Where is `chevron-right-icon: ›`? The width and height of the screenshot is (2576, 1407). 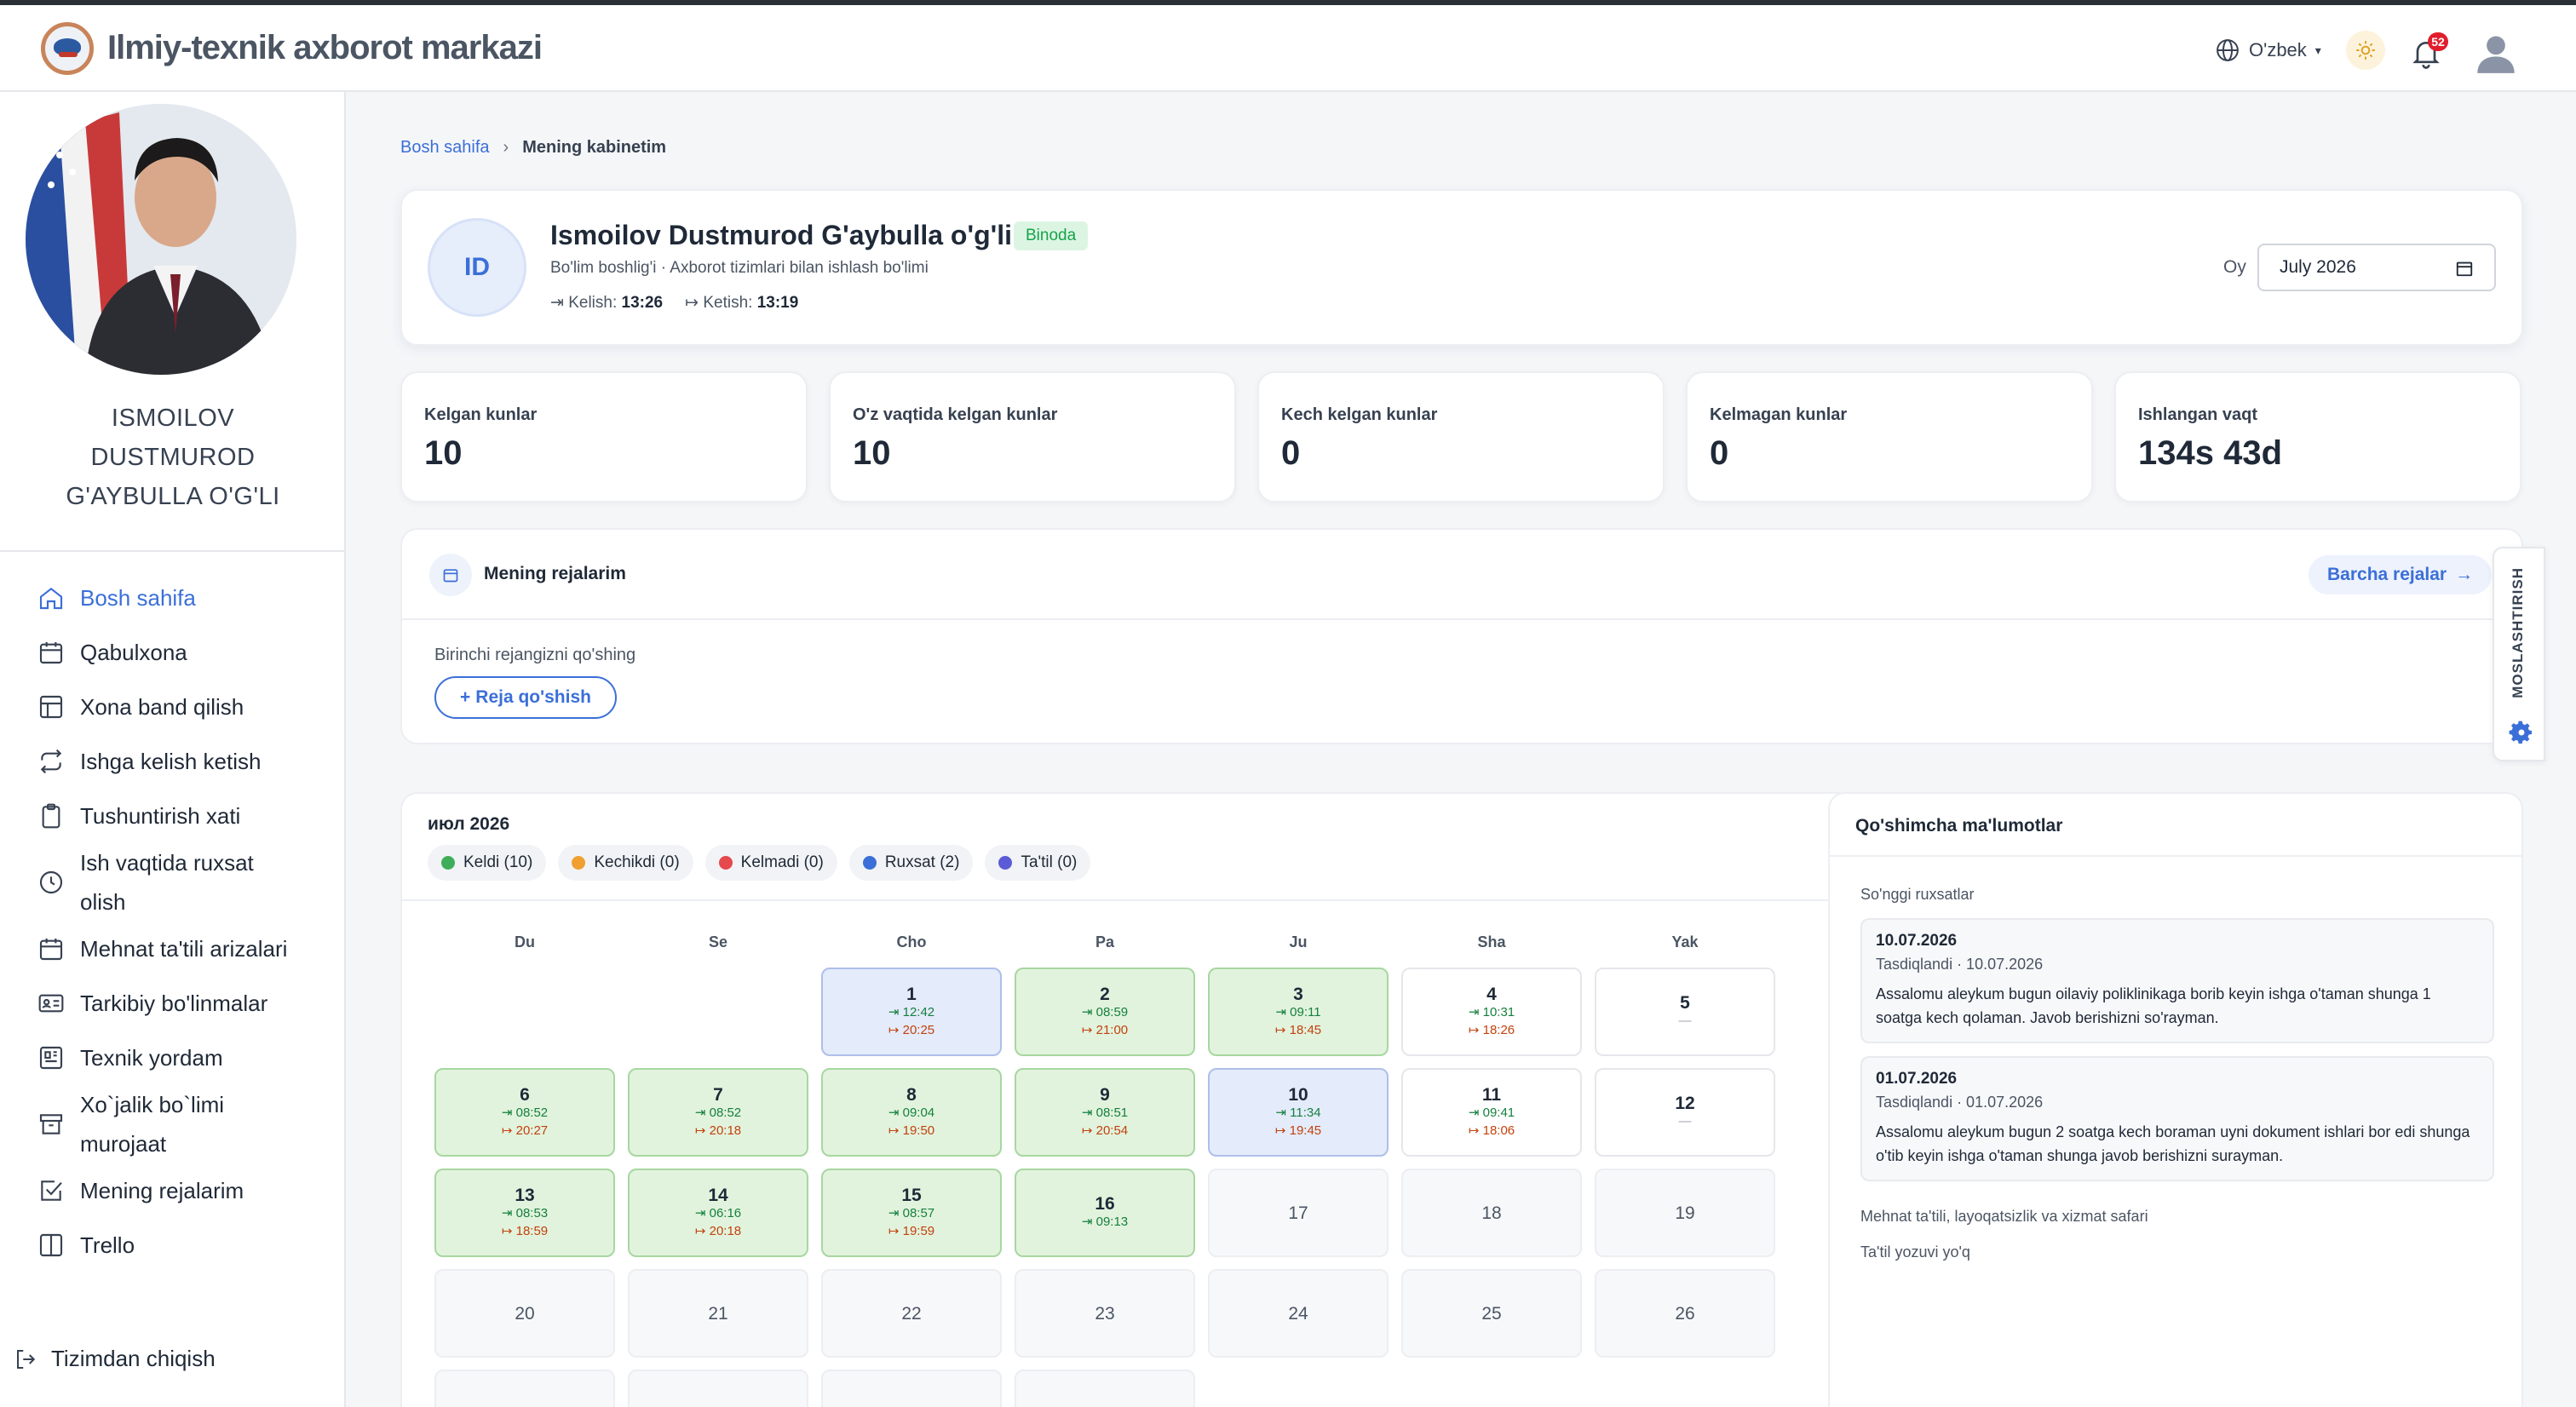
chevron-right-icon: › is located at coordinates (506, 147).